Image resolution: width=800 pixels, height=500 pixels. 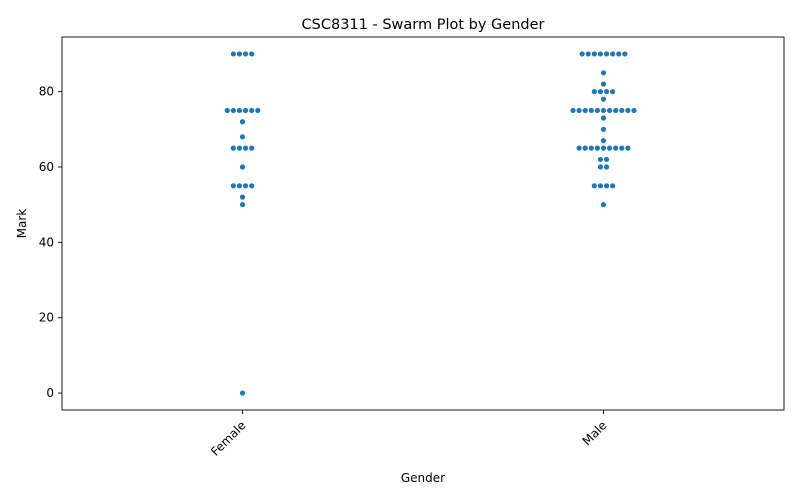 I want to click on x-tick-label-male: Male, so click(x=595, y=433).